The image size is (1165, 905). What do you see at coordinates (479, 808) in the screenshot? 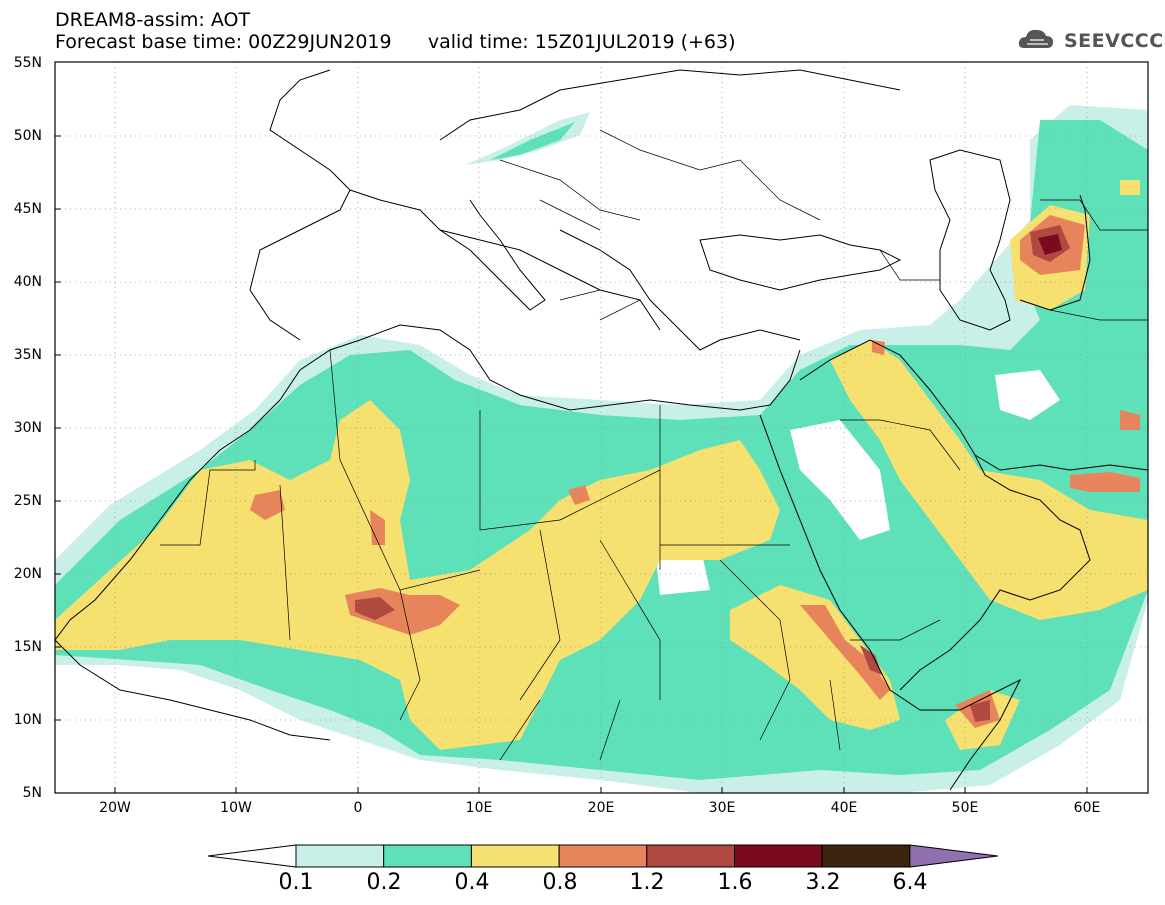
I see `lon-label: 10E` at bounding box center [479, 808].